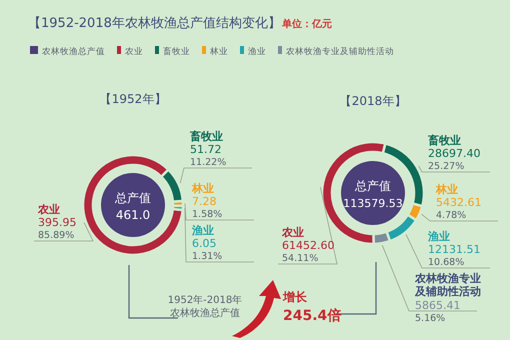 Image resolution: width=510 pixels, height=340 pixels. I want to click on text: 5.16%, so click(430, 318).